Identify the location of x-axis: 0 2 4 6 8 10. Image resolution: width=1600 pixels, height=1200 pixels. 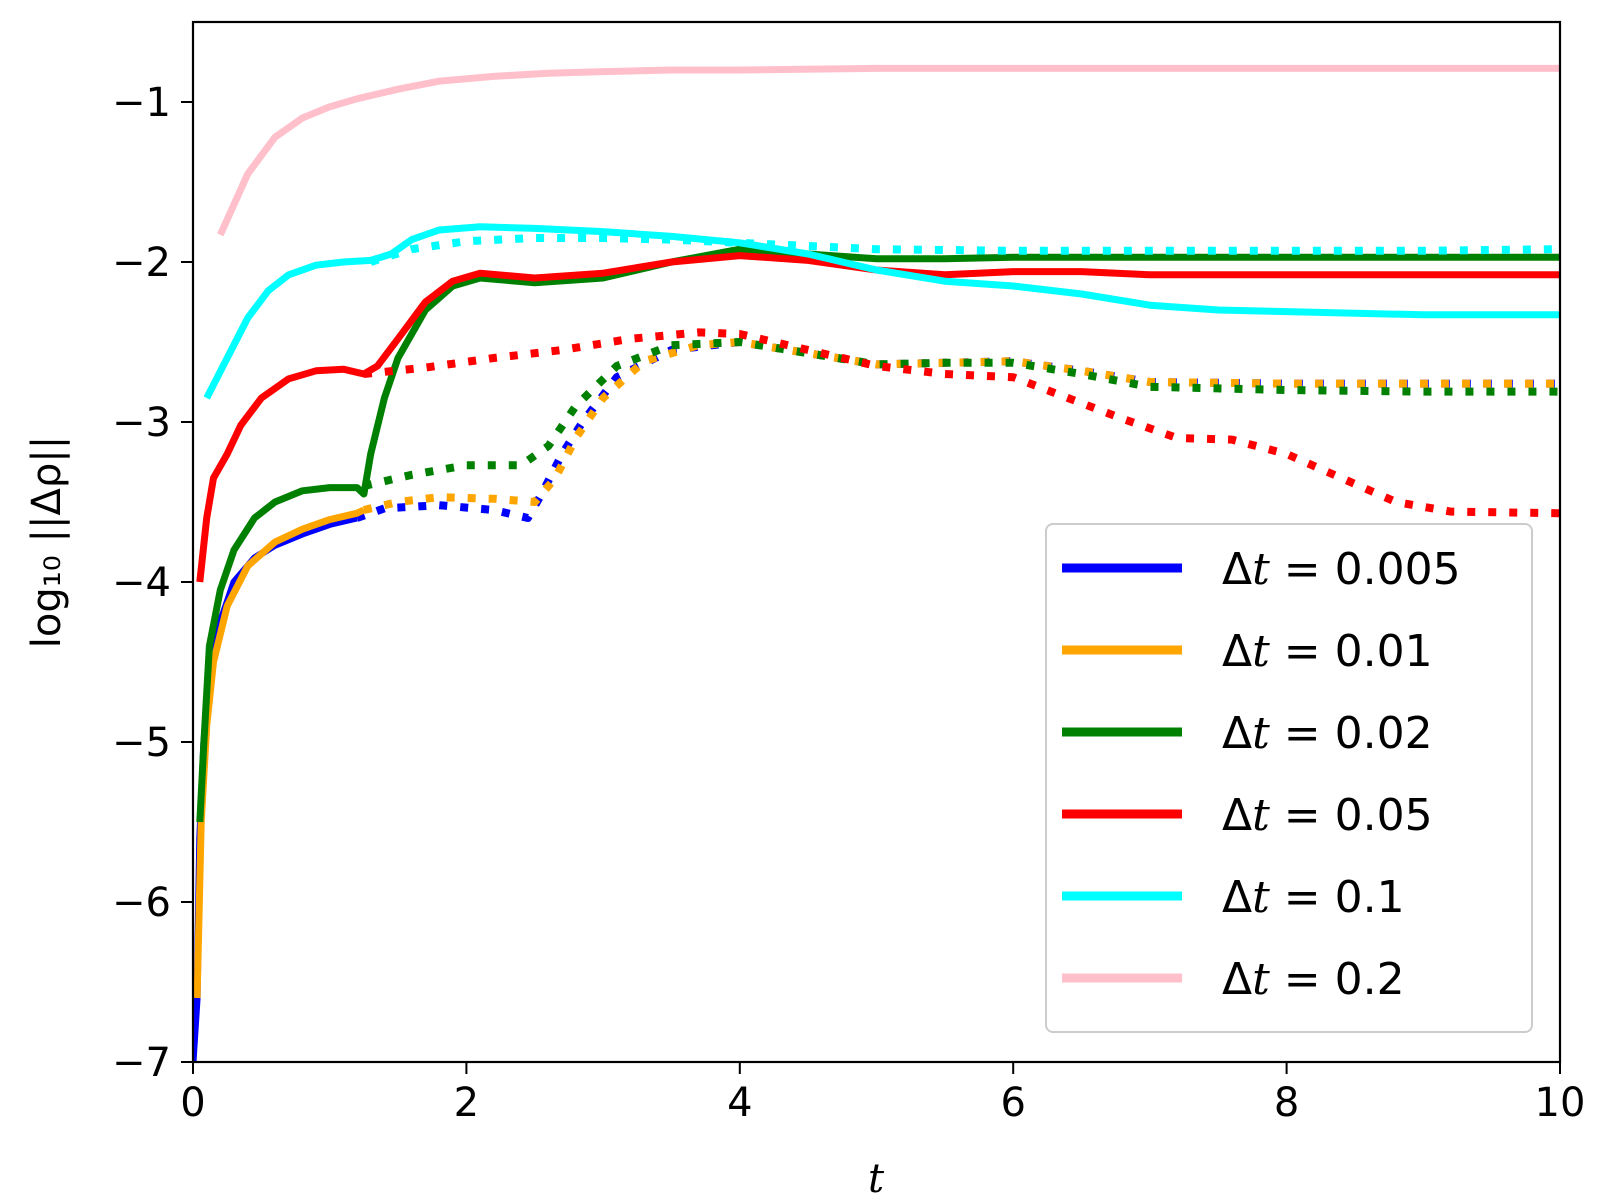
(882, 1094).